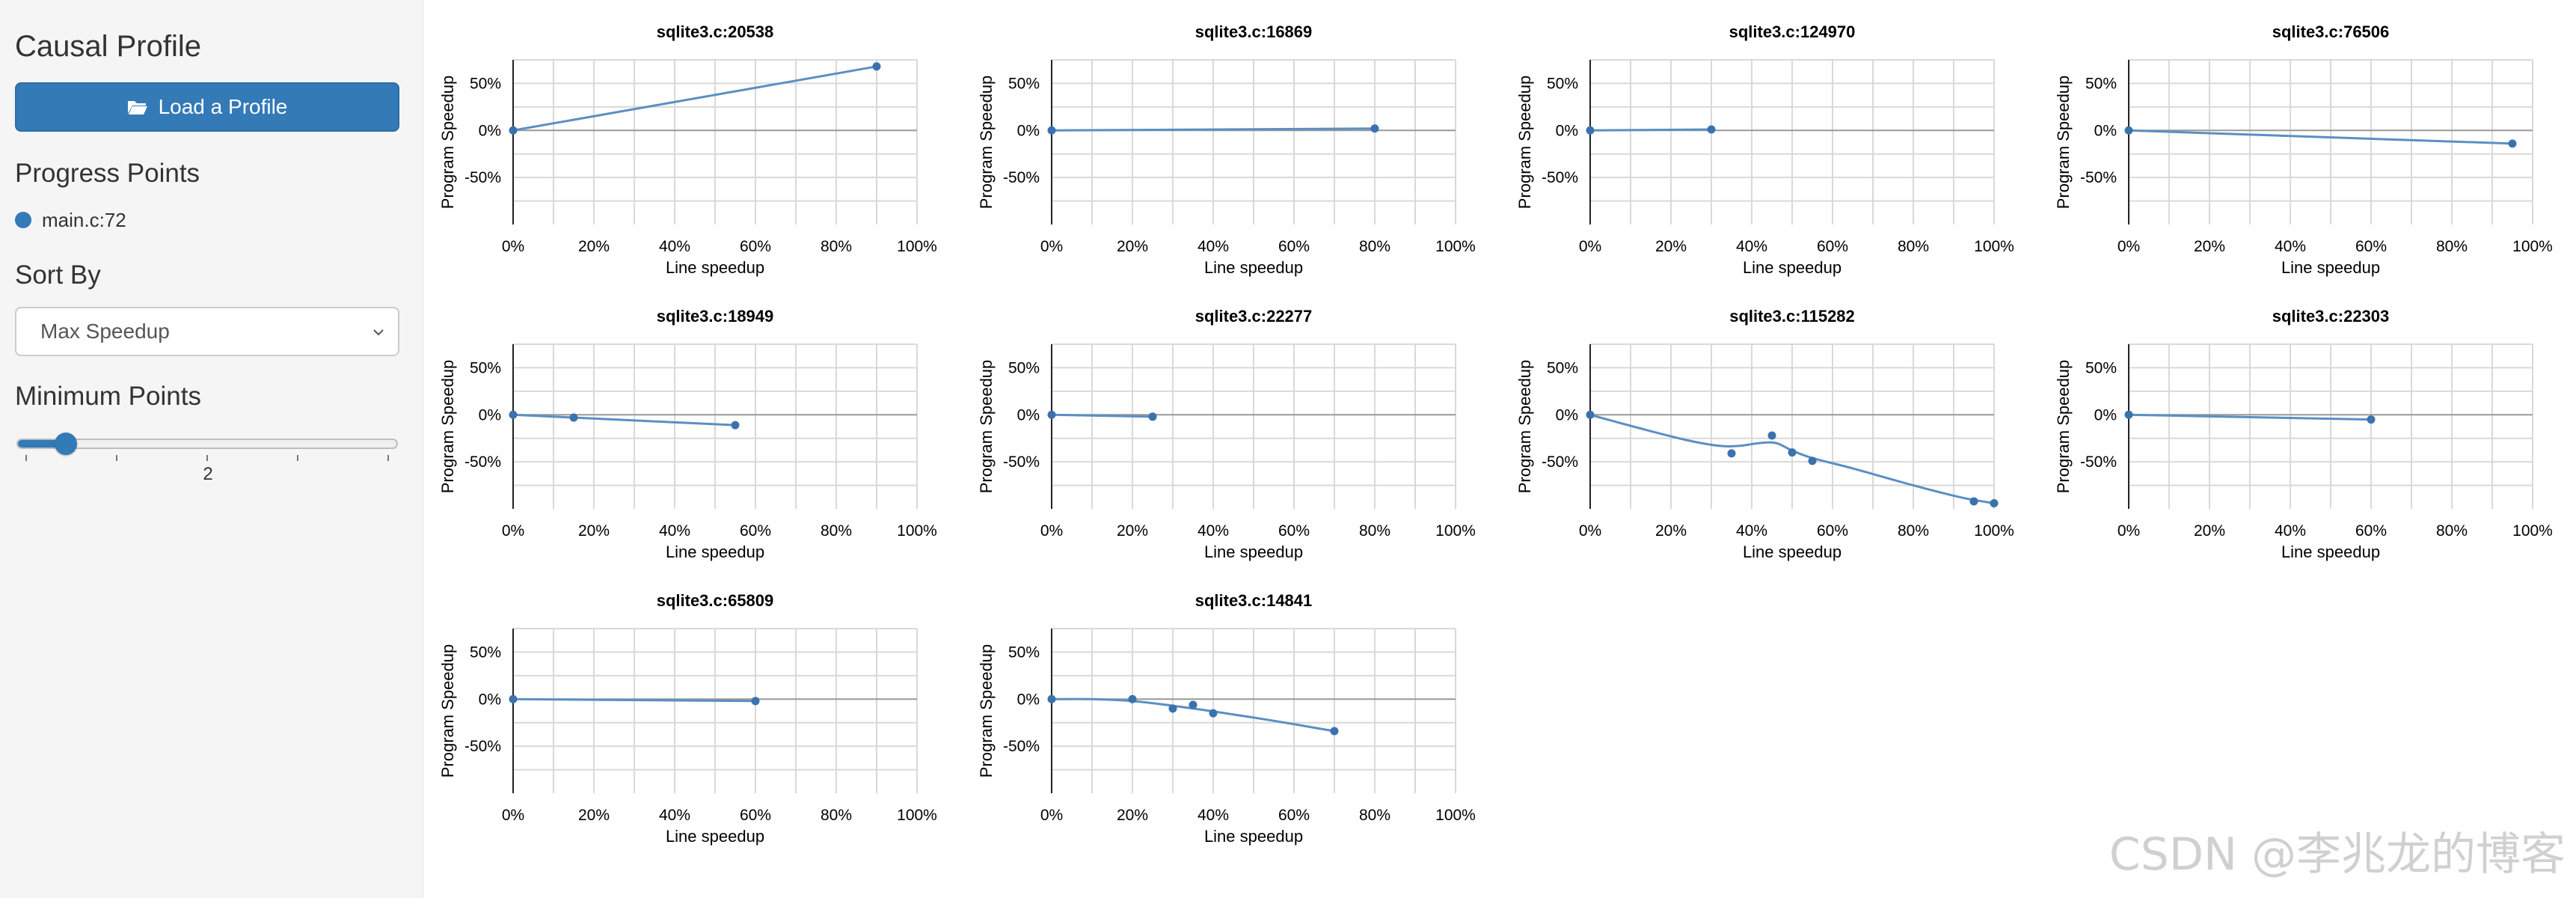 The width and height of the screenshot is (2576, 898). I want to click on progress-point-item: main.c:72, so click(70, 220).